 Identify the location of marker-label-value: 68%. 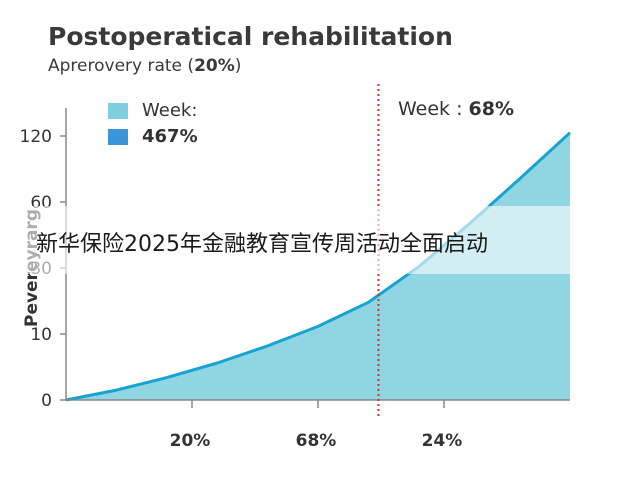
(491, 109).